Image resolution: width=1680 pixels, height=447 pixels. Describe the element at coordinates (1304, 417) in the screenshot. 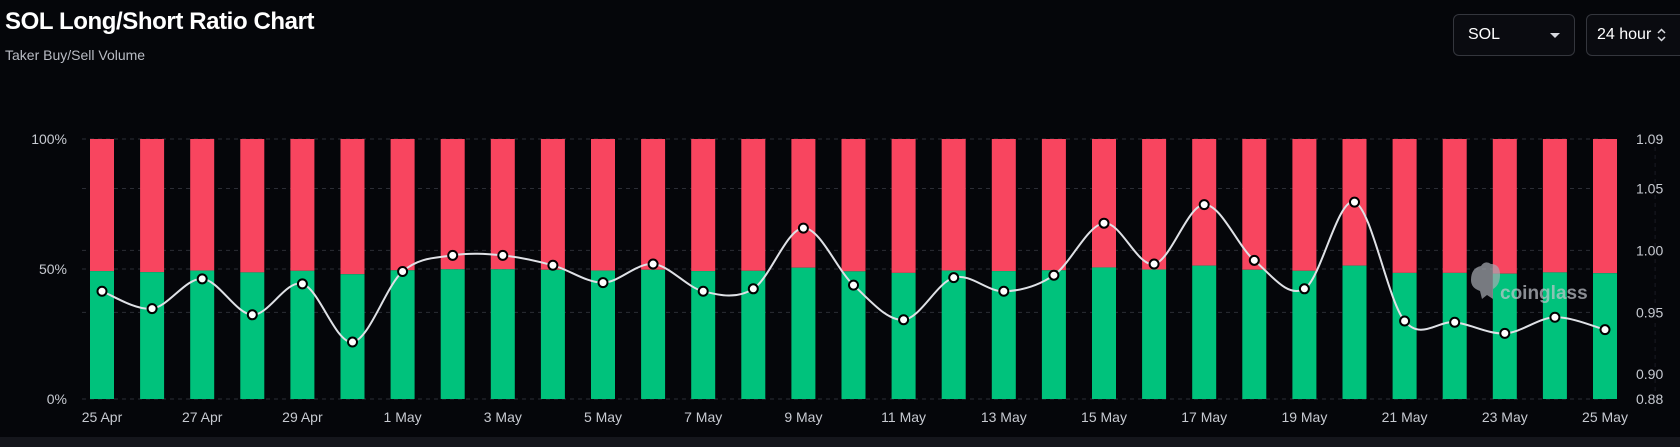

I see `x-tick-label: 19 May` at that location.